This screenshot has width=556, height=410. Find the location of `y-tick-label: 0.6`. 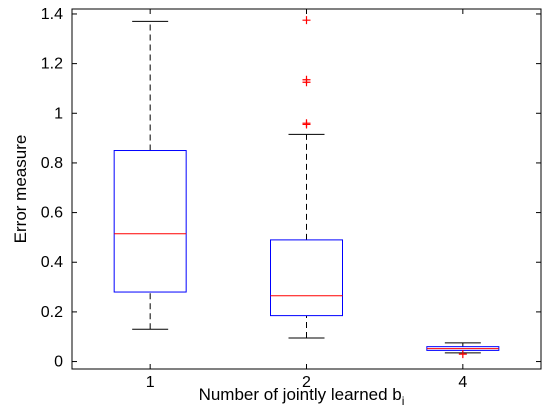

y-tick-label: 0.6 is located at coordinates (52, 213).